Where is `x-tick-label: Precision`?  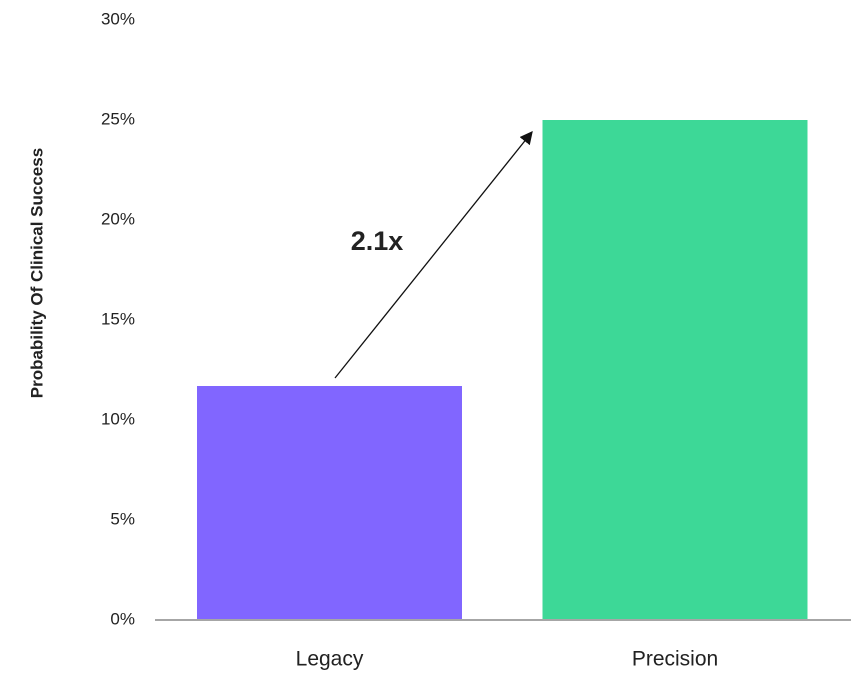
x-tick-label: Precision is located at coordinates (675, 659).